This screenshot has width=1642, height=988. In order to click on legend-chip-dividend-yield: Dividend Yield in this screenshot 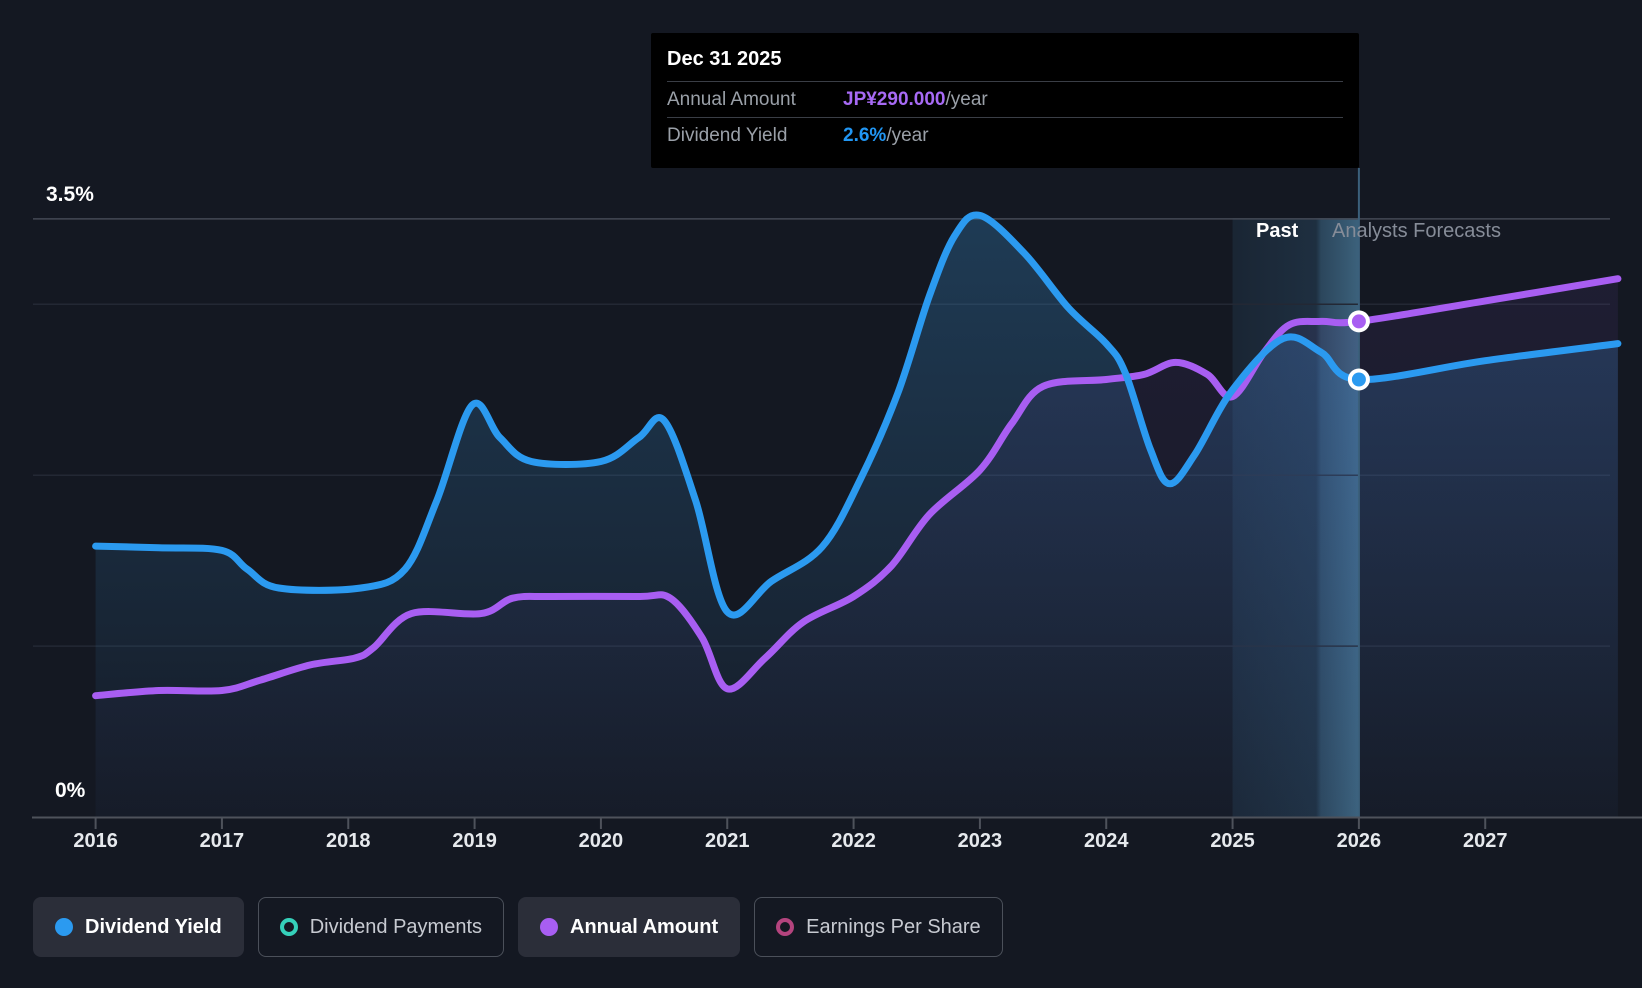, I will do `click(138, 927)`.